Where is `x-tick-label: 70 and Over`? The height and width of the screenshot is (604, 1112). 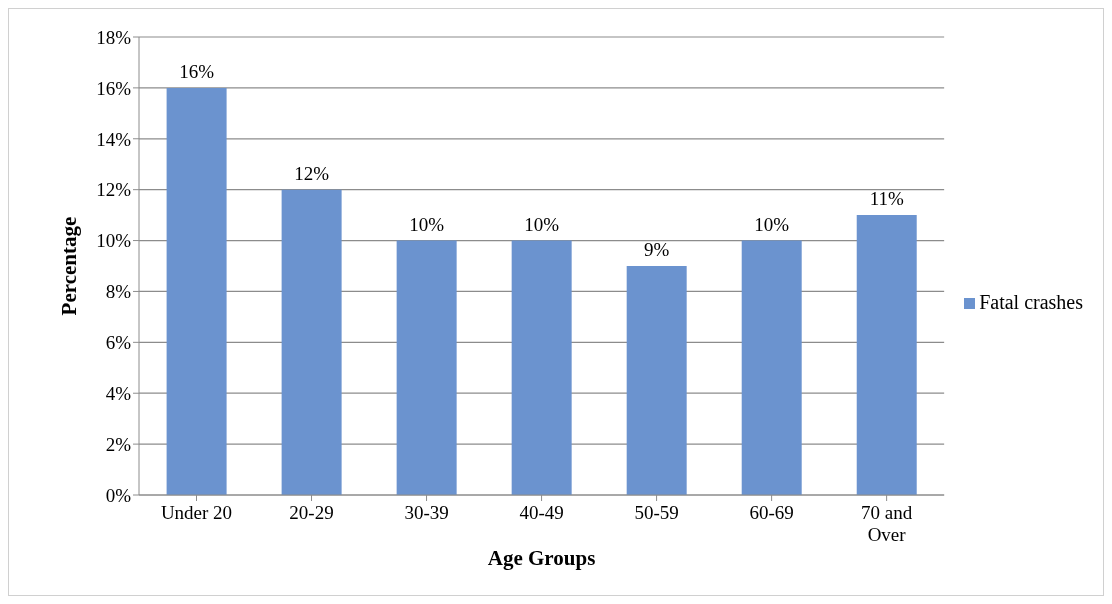
x-tick-label: 70 and Over is located at coordinates (887, 523).